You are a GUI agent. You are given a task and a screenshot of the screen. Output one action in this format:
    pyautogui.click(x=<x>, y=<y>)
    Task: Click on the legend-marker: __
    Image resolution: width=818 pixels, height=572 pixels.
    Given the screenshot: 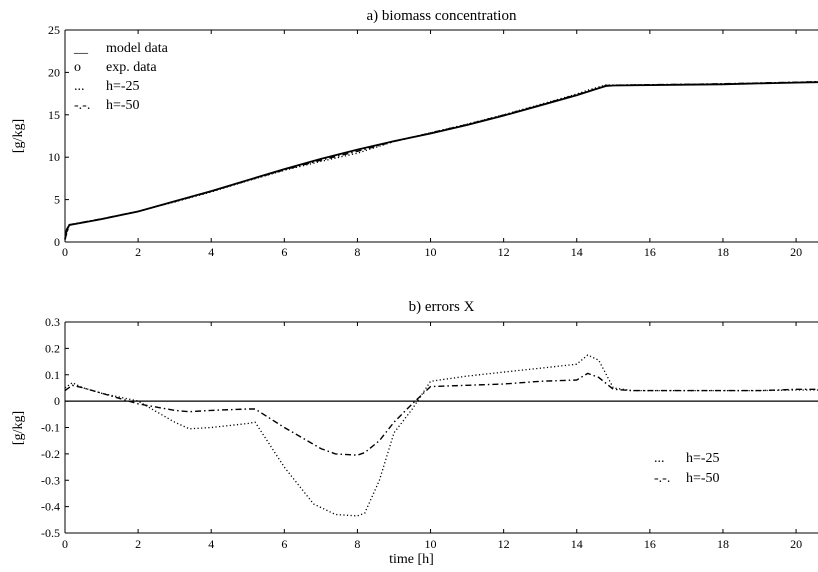 What is the action you would take?
    pyautogui.click(x=81, y=48)
    